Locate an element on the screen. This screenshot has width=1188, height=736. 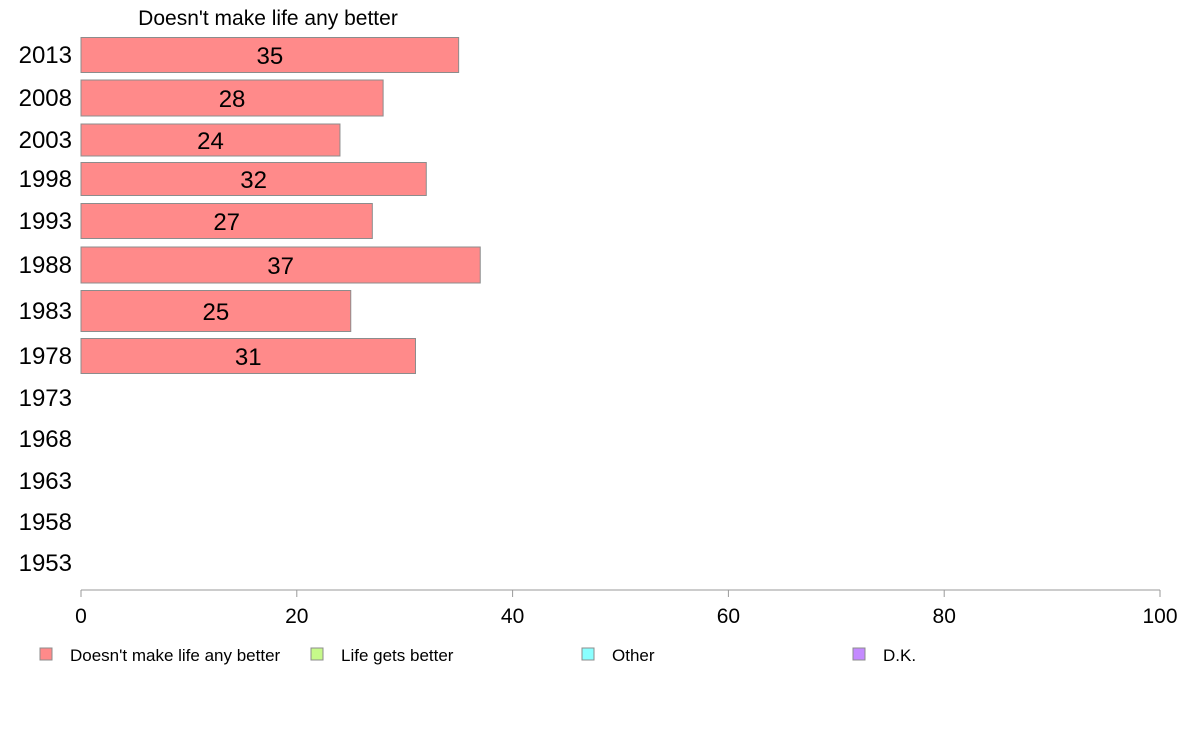
x-tick-label-20: 20 is located at coordinates (296, 616).